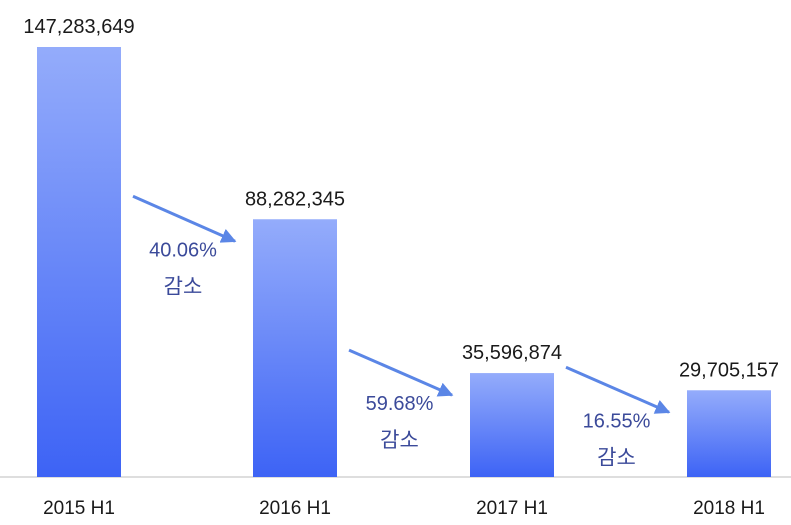 The image size is (791, 525). Describe the element at coordinates (295, 508) in the screenshot. I see `category-label: 2016 H1` at that location.